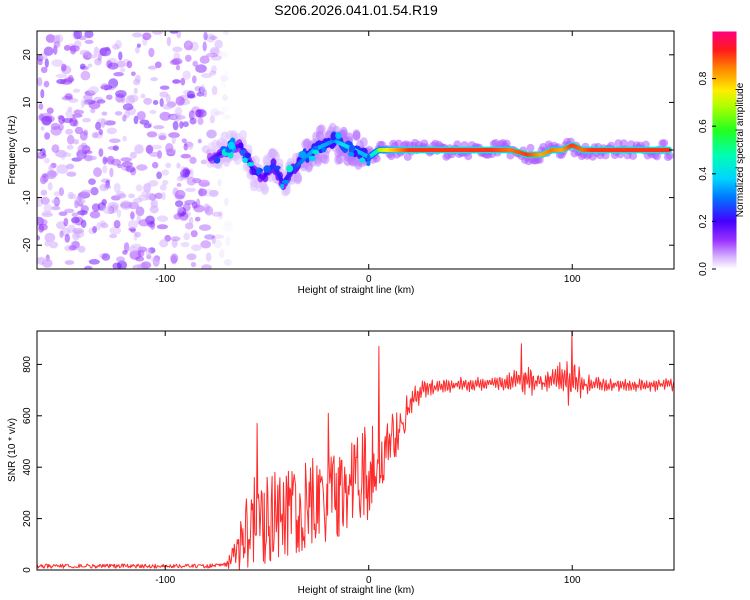 The width and height of the screenshot is (750, 600). What do you see at coordinates (703, 269) in the screenshot?
I see `colorbar-tick-label: 0.0` at bounding box center [703, 269].